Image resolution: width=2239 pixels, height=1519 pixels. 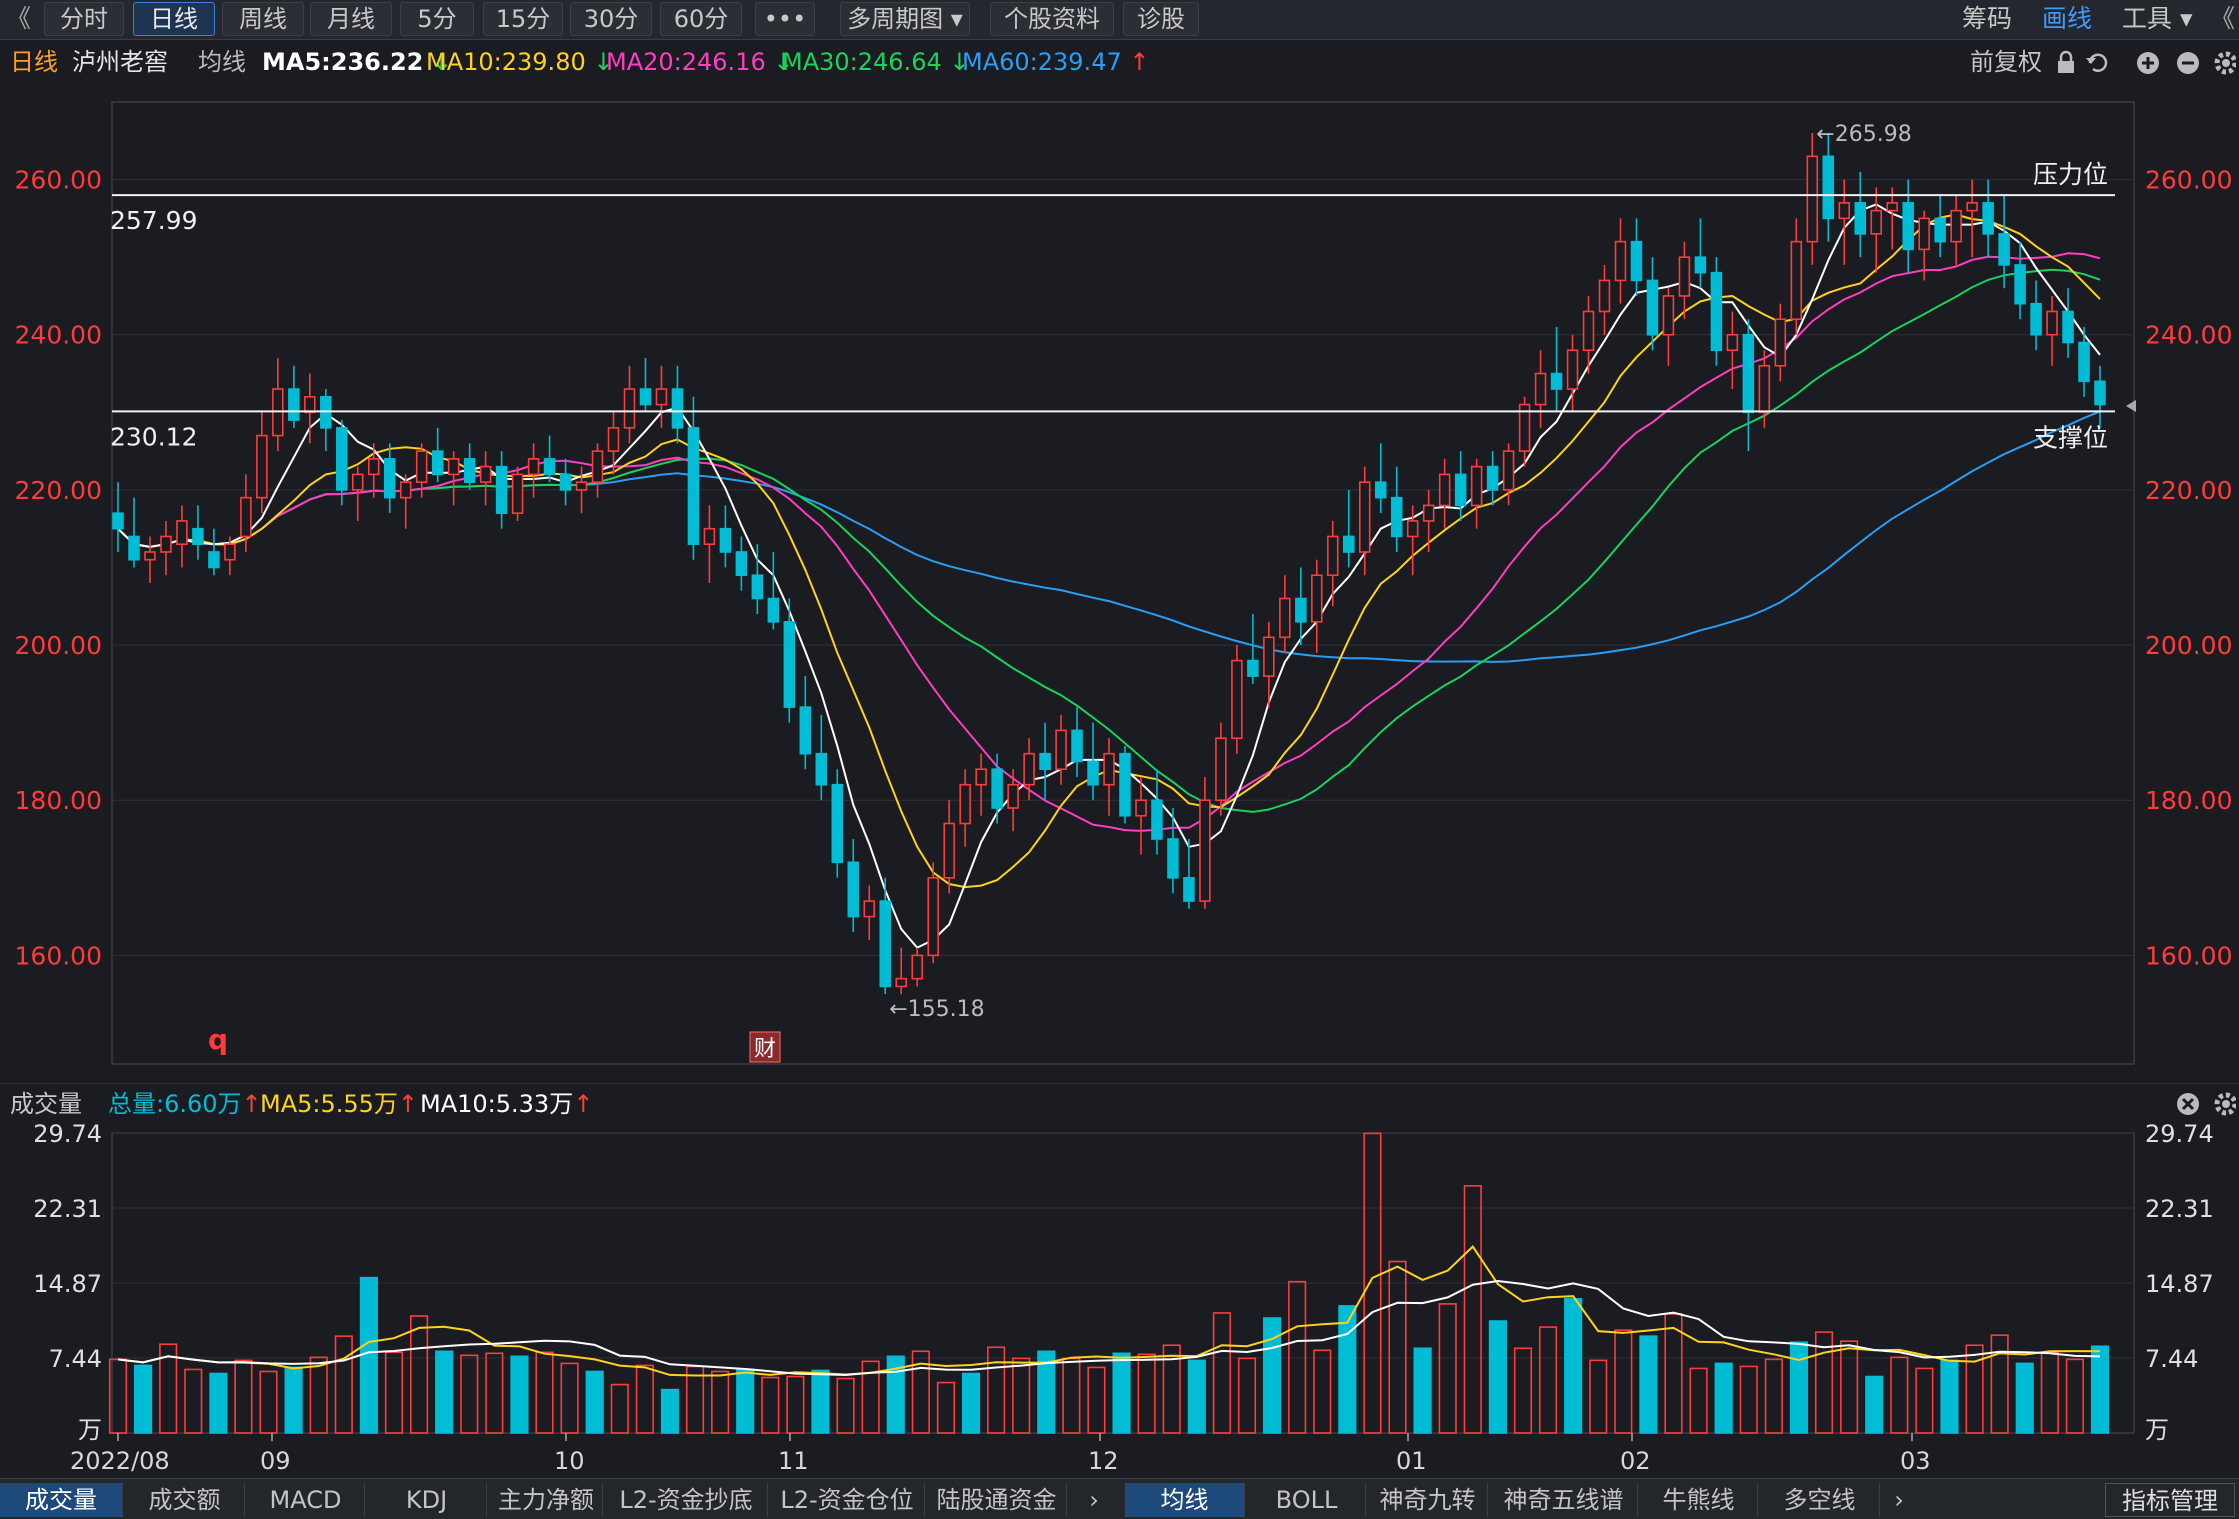 I want to click on zoom-out-icon, so click(x=2188, y=63).